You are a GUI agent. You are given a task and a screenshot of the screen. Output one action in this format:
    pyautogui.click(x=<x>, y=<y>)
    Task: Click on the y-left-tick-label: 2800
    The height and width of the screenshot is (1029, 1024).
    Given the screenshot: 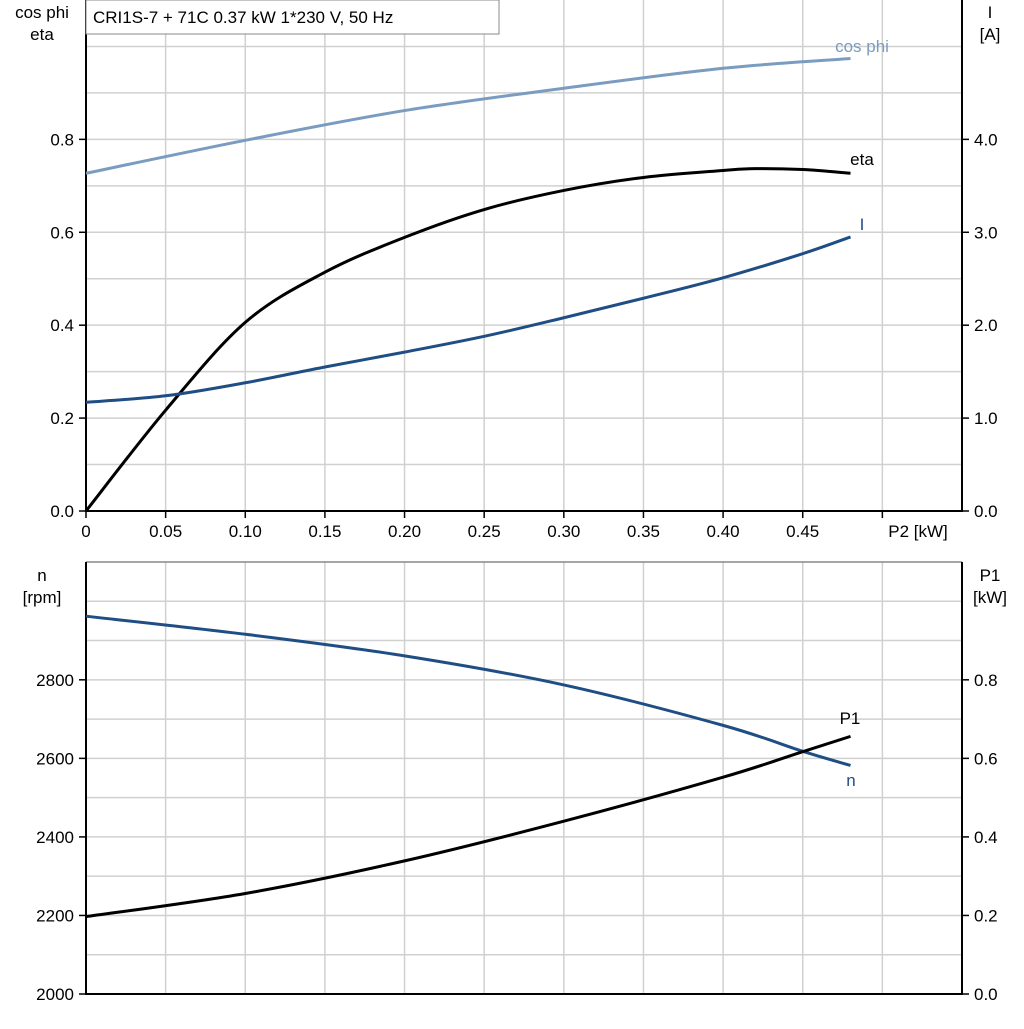 What is the action you would take?
    pyautogui.click(x=55, y=680)
    